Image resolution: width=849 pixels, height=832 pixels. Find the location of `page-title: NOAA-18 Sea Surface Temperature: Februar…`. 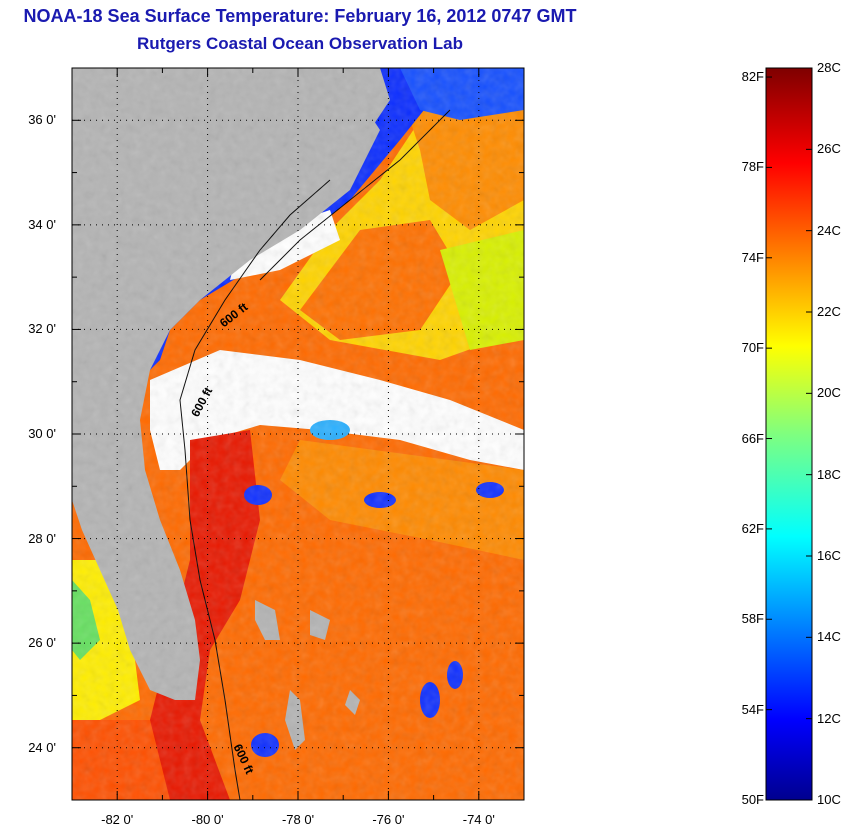

page-title: NOAA-18 Sea Surface Temperature: Februar… is located at coordinates (300, 16).